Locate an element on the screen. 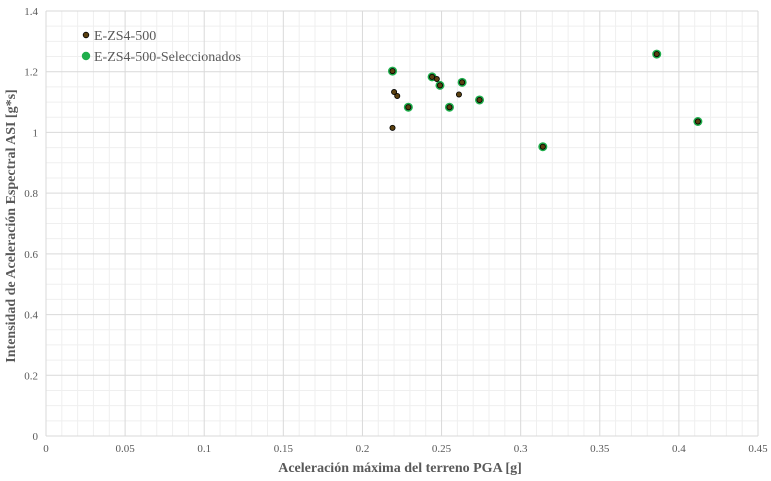  data-points is located at coordinates (545, 100).